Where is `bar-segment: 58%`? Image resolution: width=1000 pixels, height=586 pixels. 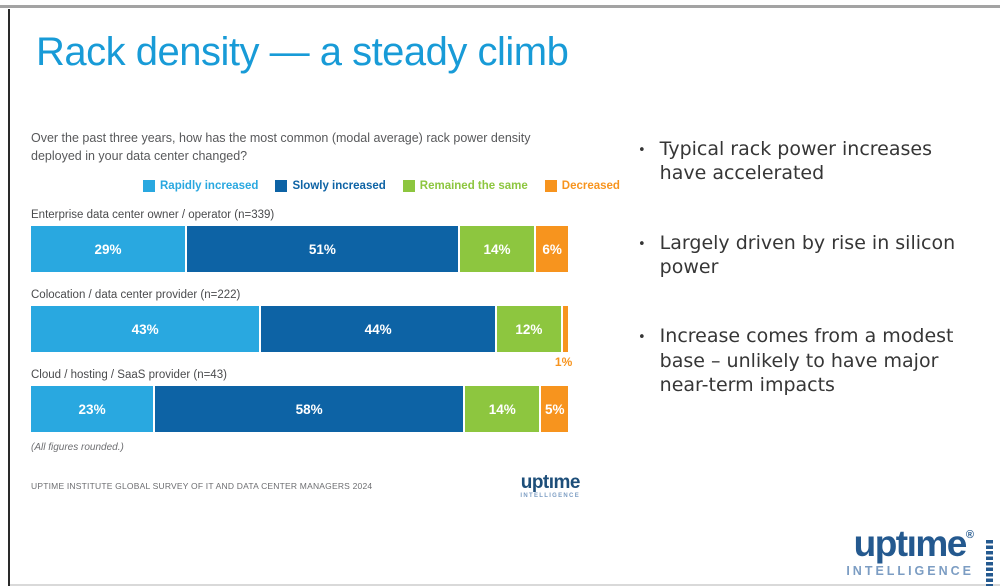 bar-segment: 58% is located at coordinates (309, 409).